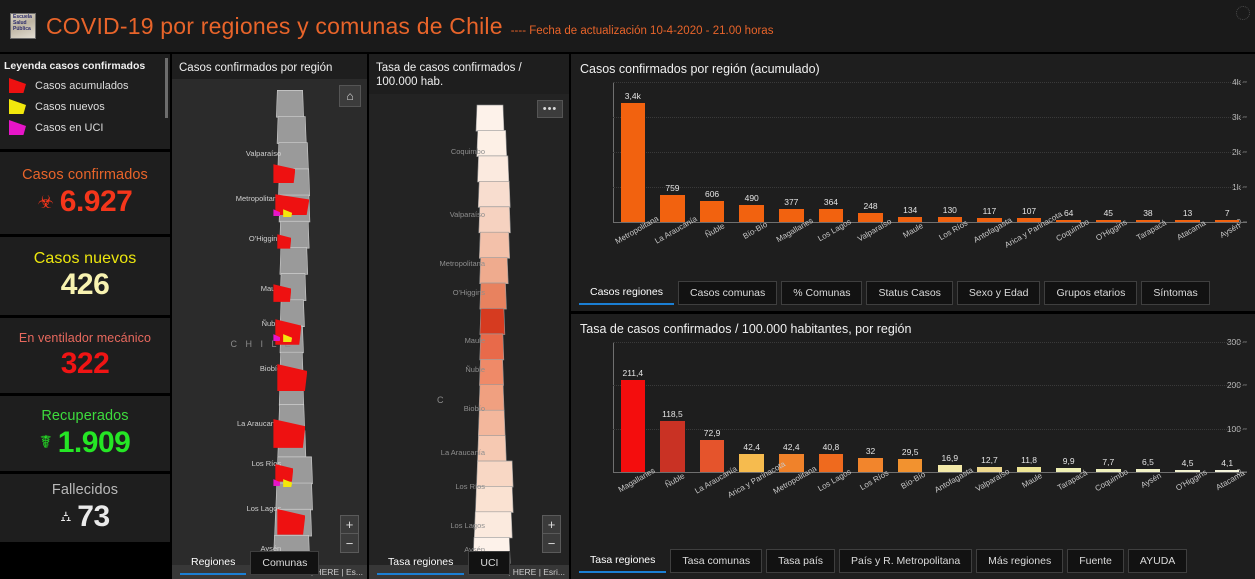 This screenshot has height=579, width=1255. I want to click on bar-item: 134, so click(910, 152).